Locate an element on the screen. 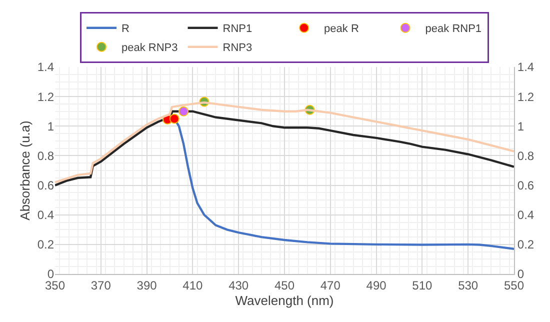 The image size is (550, 322). x-tick-label: 530 is located at coordinates (468, 285).